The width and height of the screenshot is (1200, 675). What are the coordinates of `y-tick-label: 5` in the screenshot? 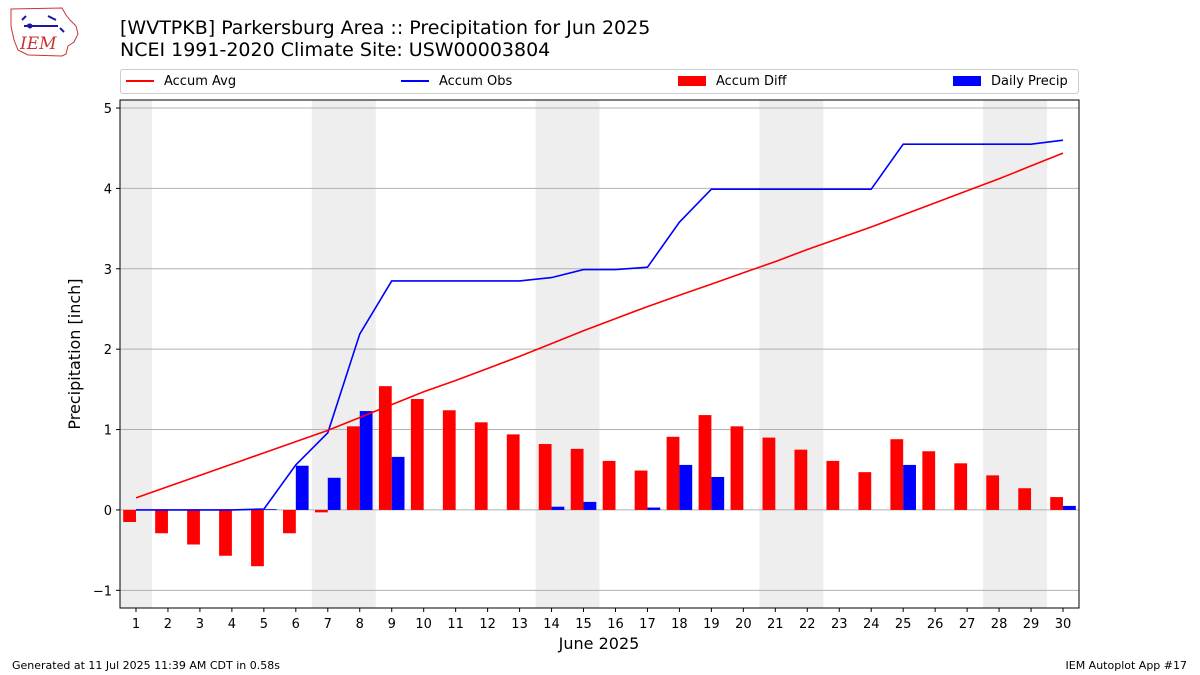 It's located at (108, 109).